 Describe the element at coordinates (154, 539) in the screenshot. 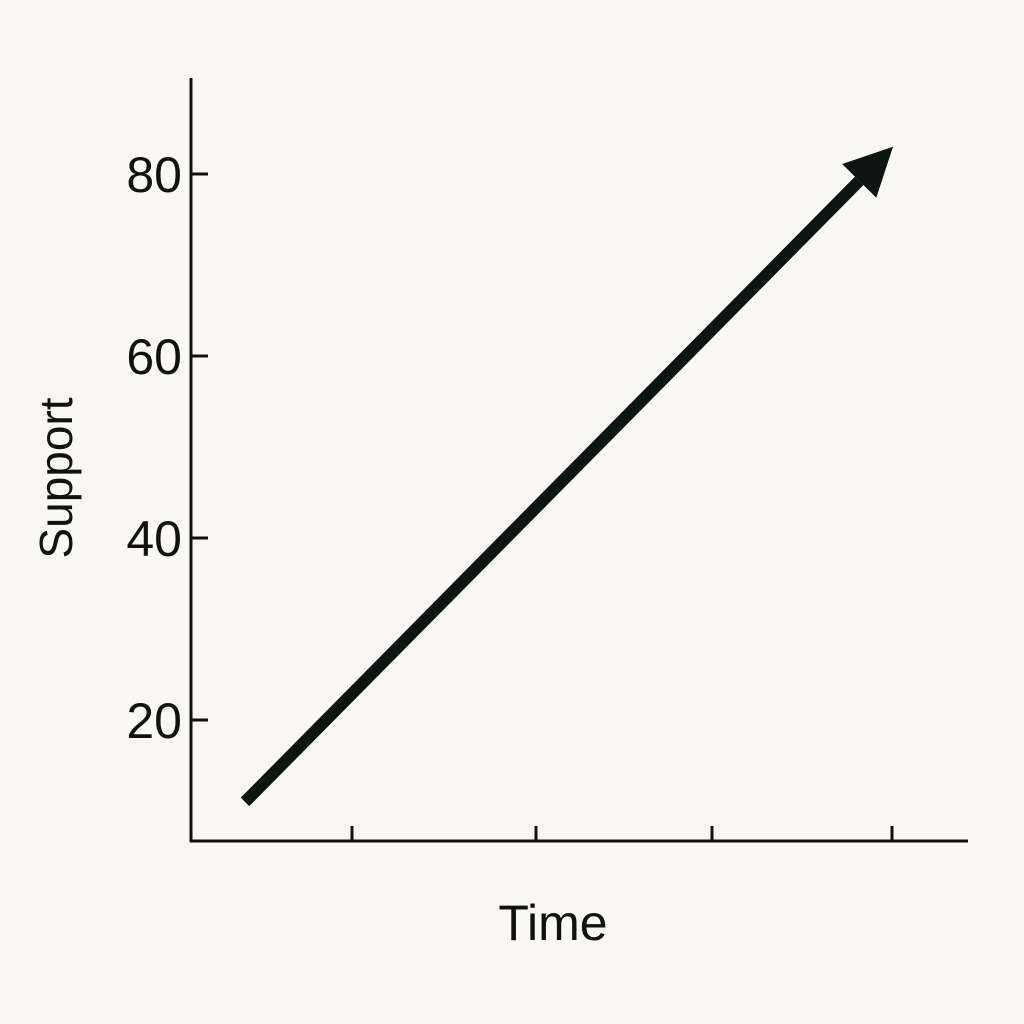

I see `y-tick-label: 40` at that location.